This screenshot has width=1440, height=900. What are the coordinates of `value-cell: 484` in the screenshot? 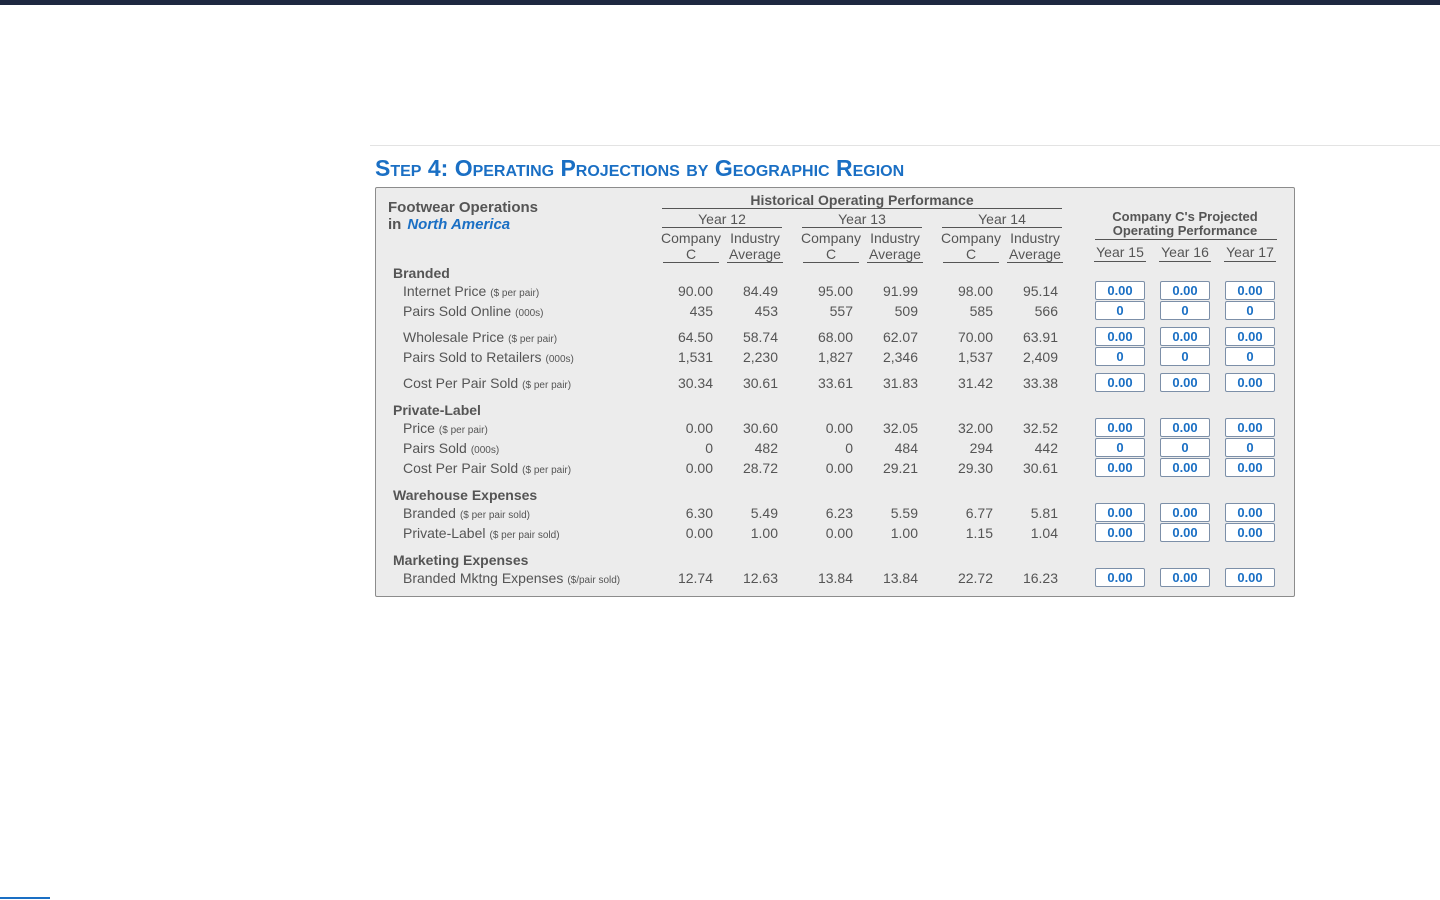 It's located at (906, 448).